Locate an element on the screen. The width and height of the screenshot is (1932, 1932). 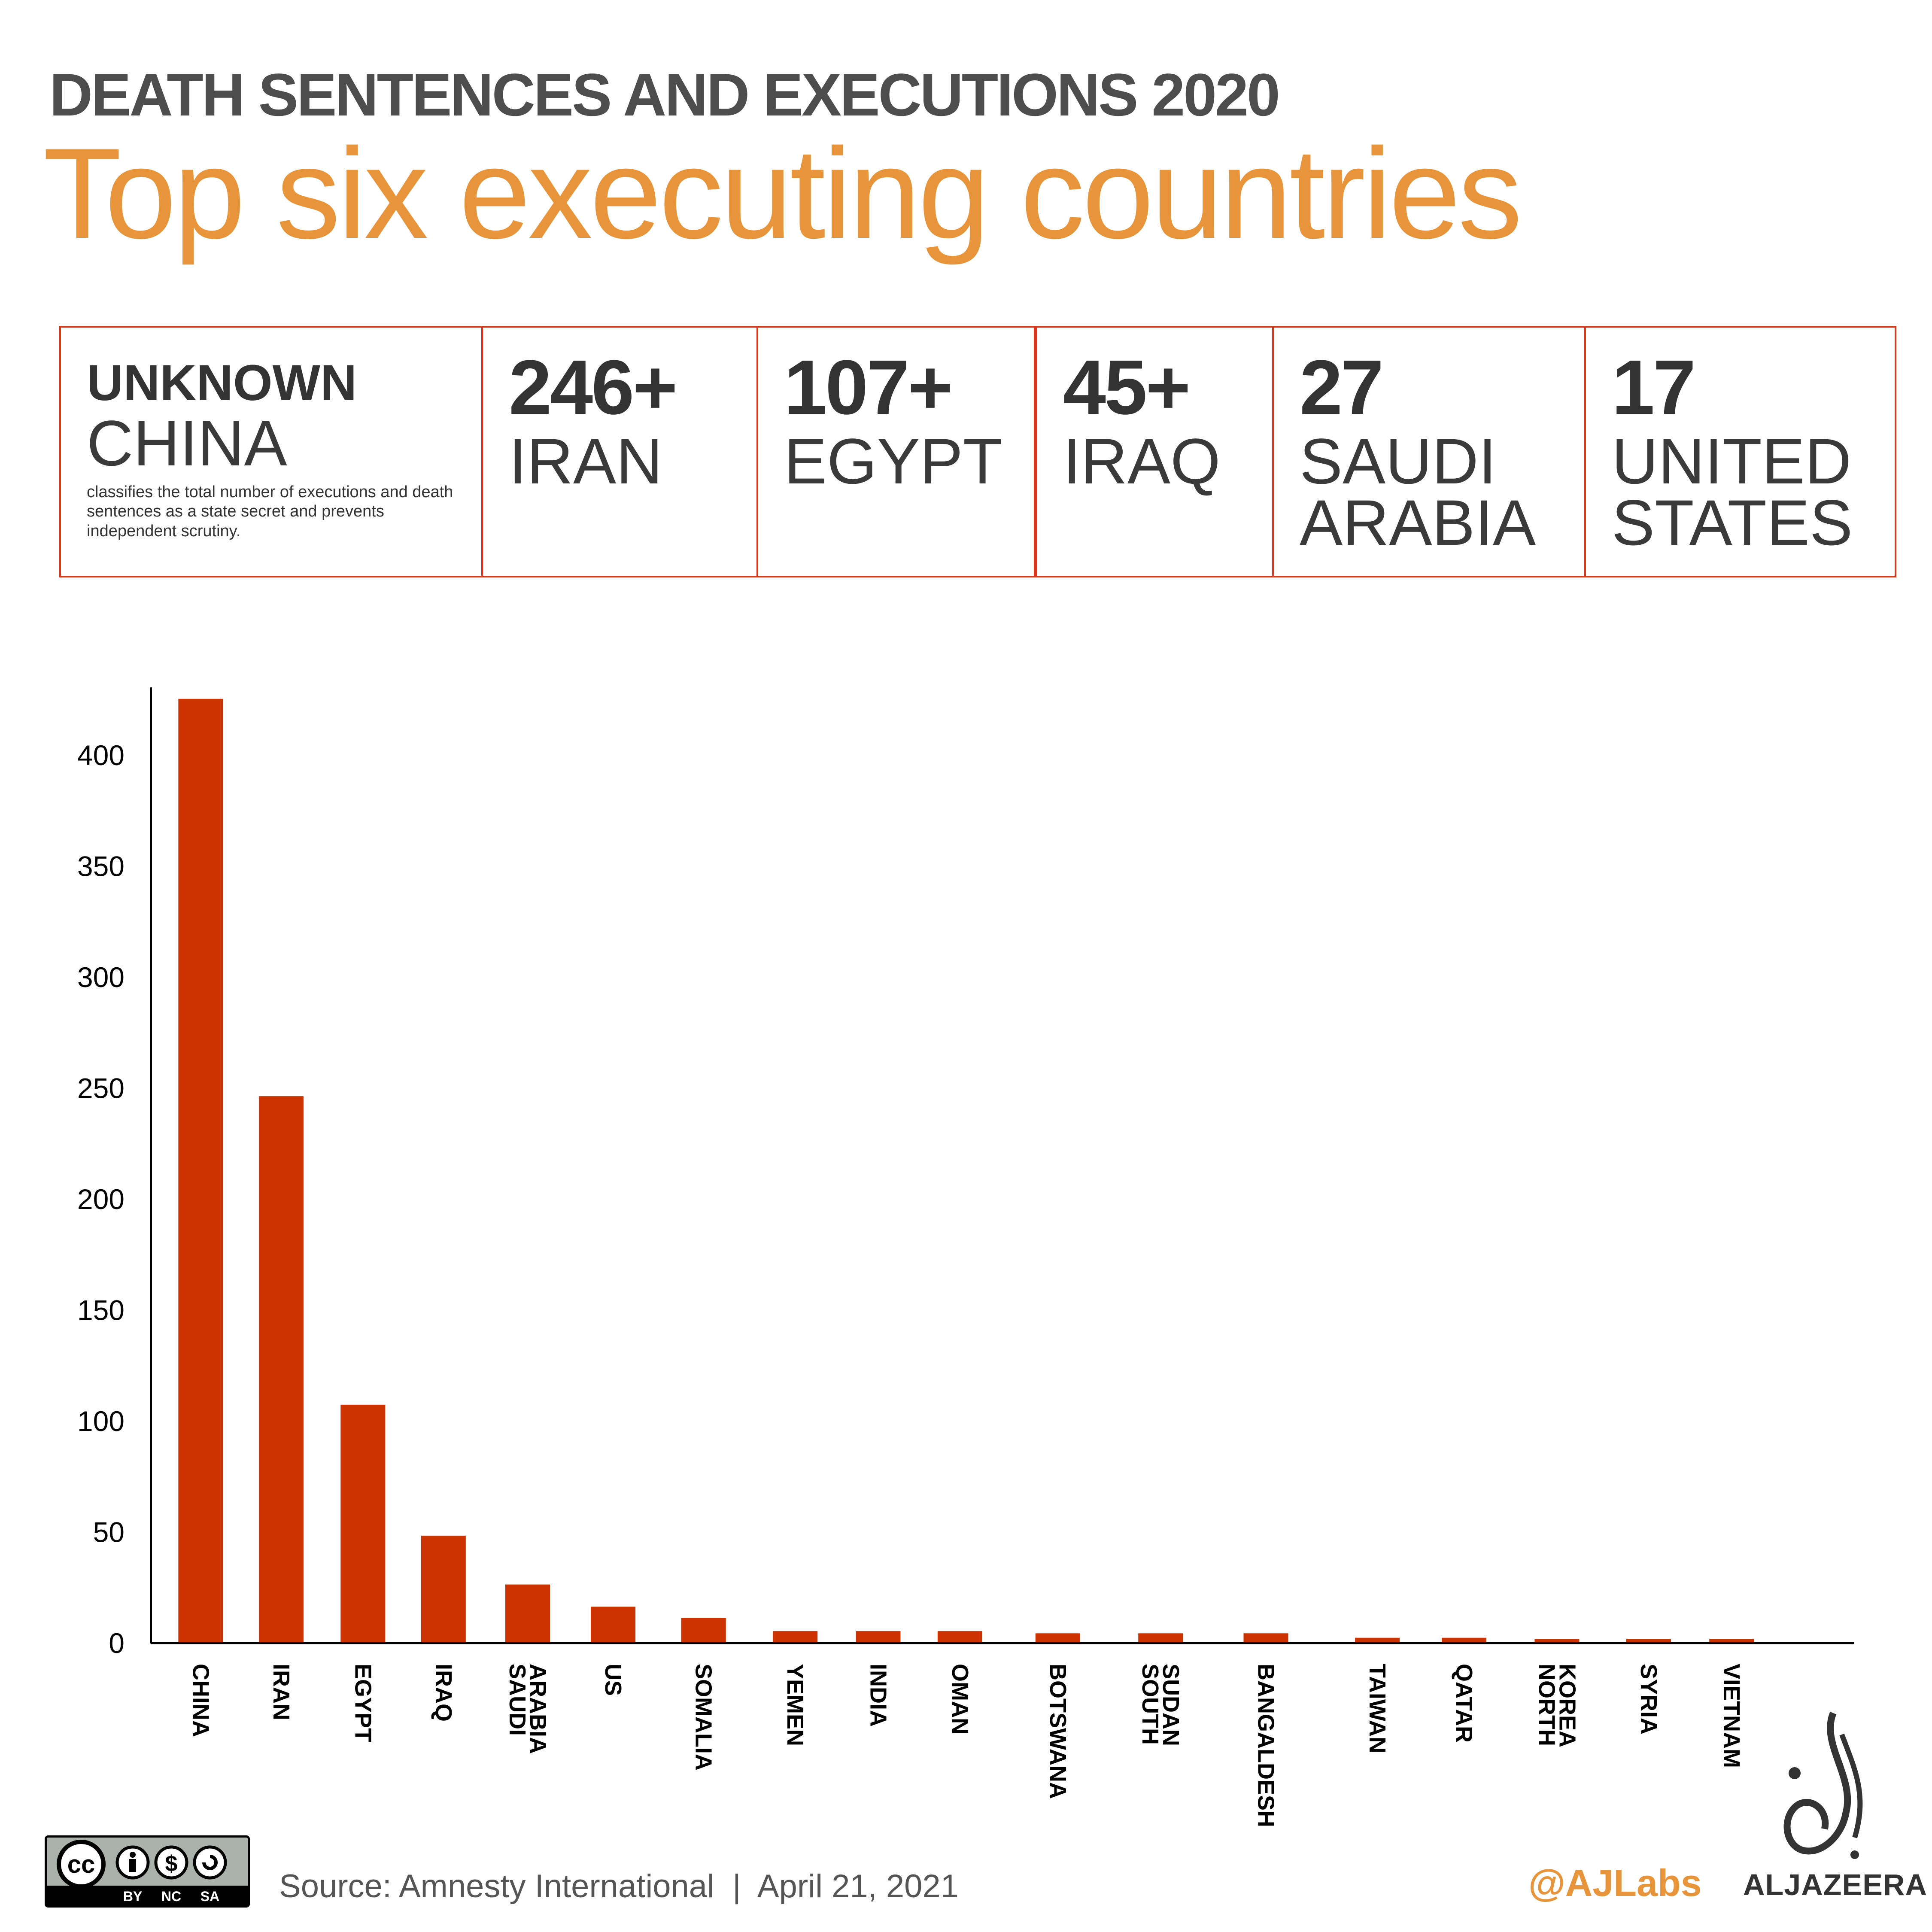
bar-qatar is located at coordinates (1464, 1639).